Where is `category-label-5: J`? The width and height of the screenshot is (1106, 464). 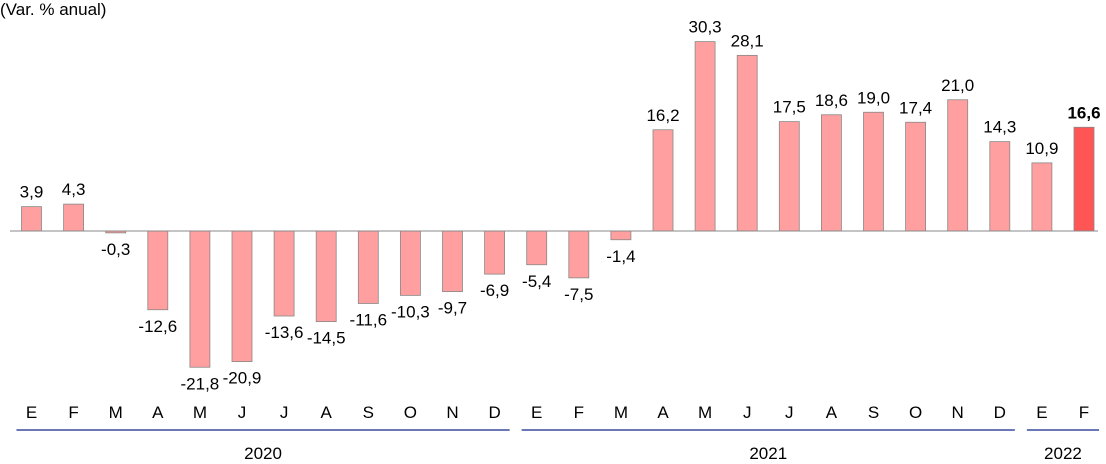 category-label-5: J is located at coordinates (242, 412).